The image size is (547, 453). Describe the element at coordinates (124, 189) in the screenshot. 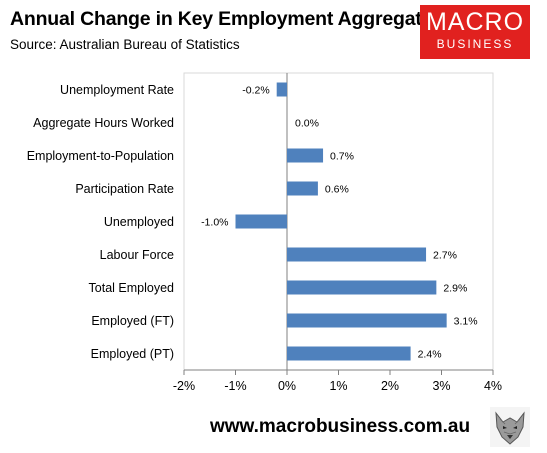

I see `category-label: Participation Rate` at that location.